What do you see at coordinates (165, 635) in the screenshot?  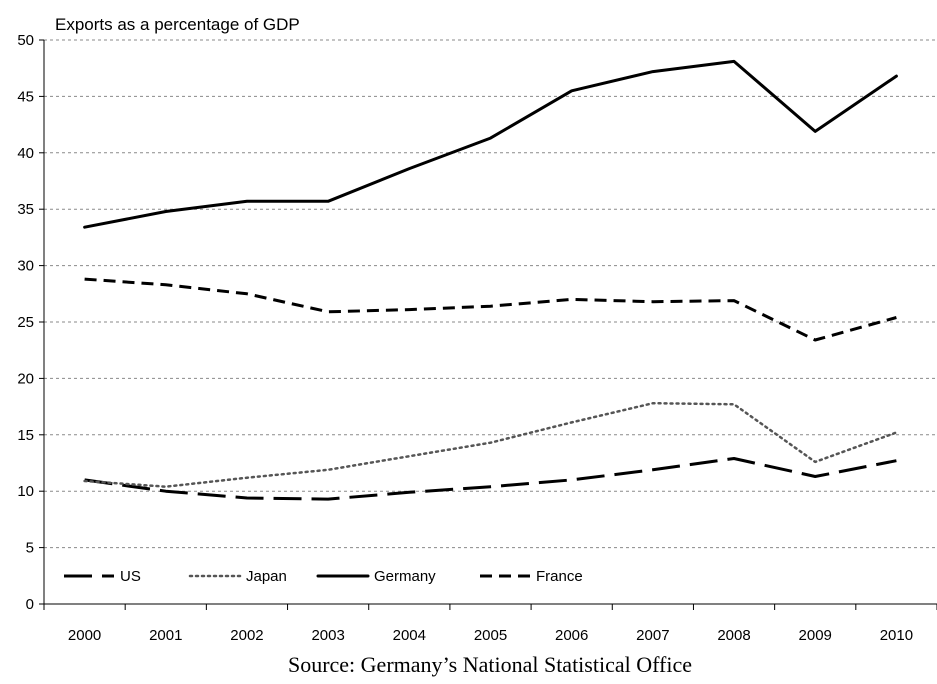 I see `x-tick-label: 2001` at bounding box center [165, 635].